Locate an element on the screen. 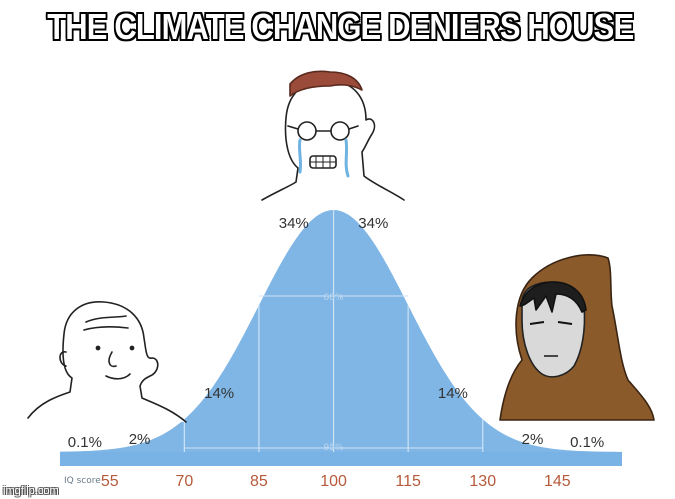 The width and height of the screenshot is (675, 499). x-axis-band is located at coordinates (341, 459).